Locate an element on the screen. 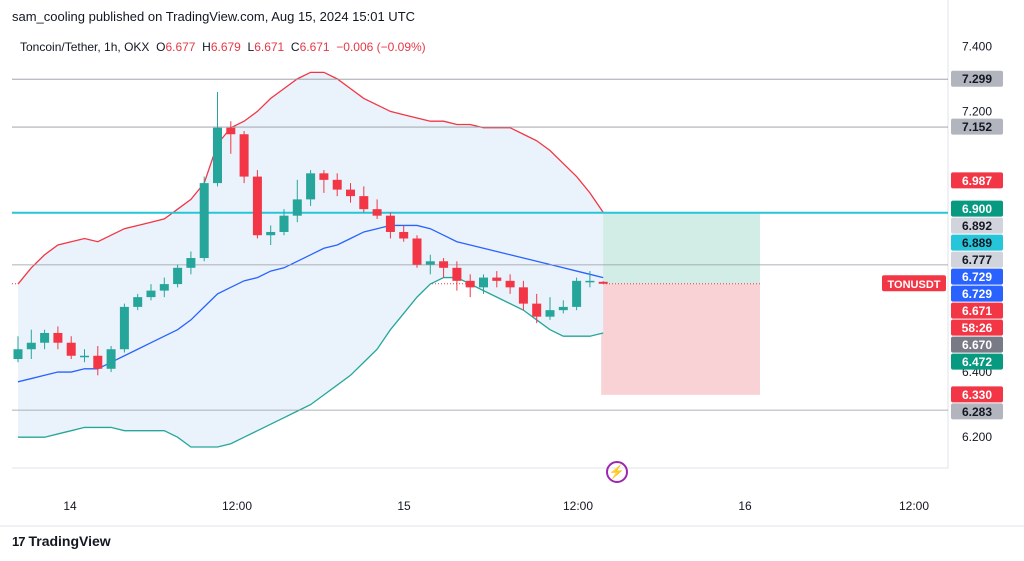 The height and width of the screenshot is (561, 1024). symbol-tag-bg is located at coordinates (914, 283).